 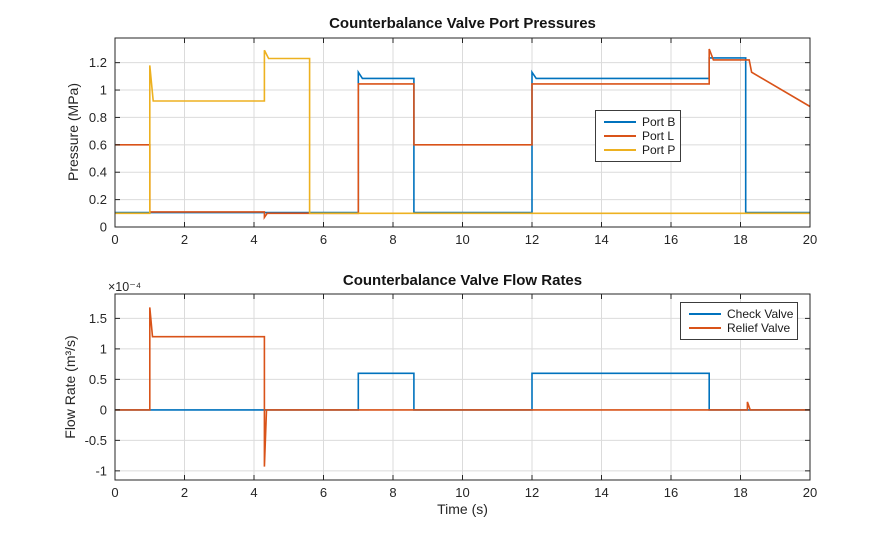 I want to click on time-axis-label: Time (s), so click(x=462, y=509).